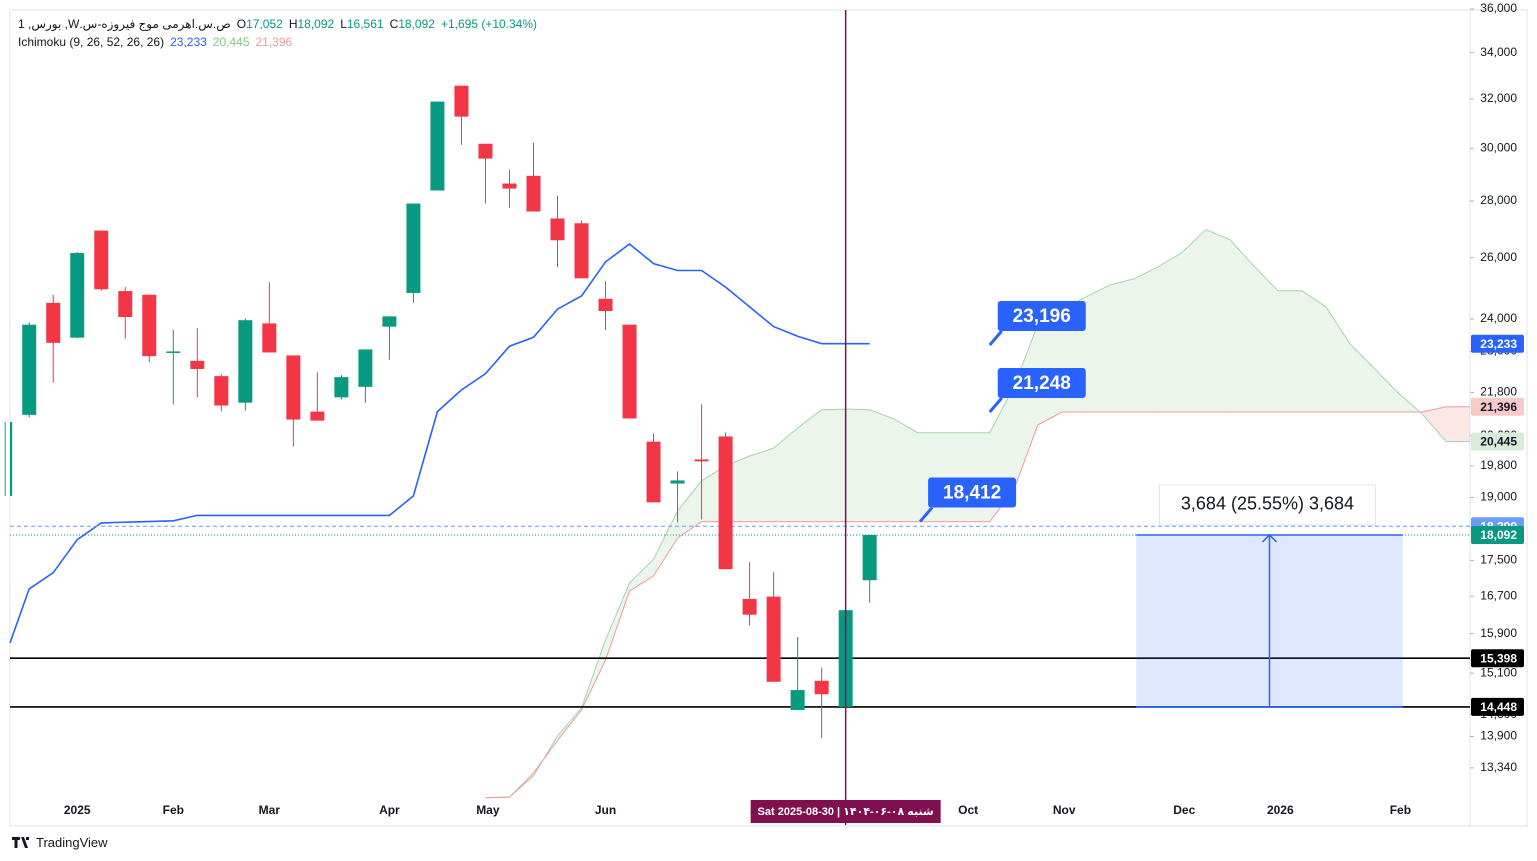 The image size is (1537, 861). I want to click on x-tick-label: Nov, so click(1064, 810).